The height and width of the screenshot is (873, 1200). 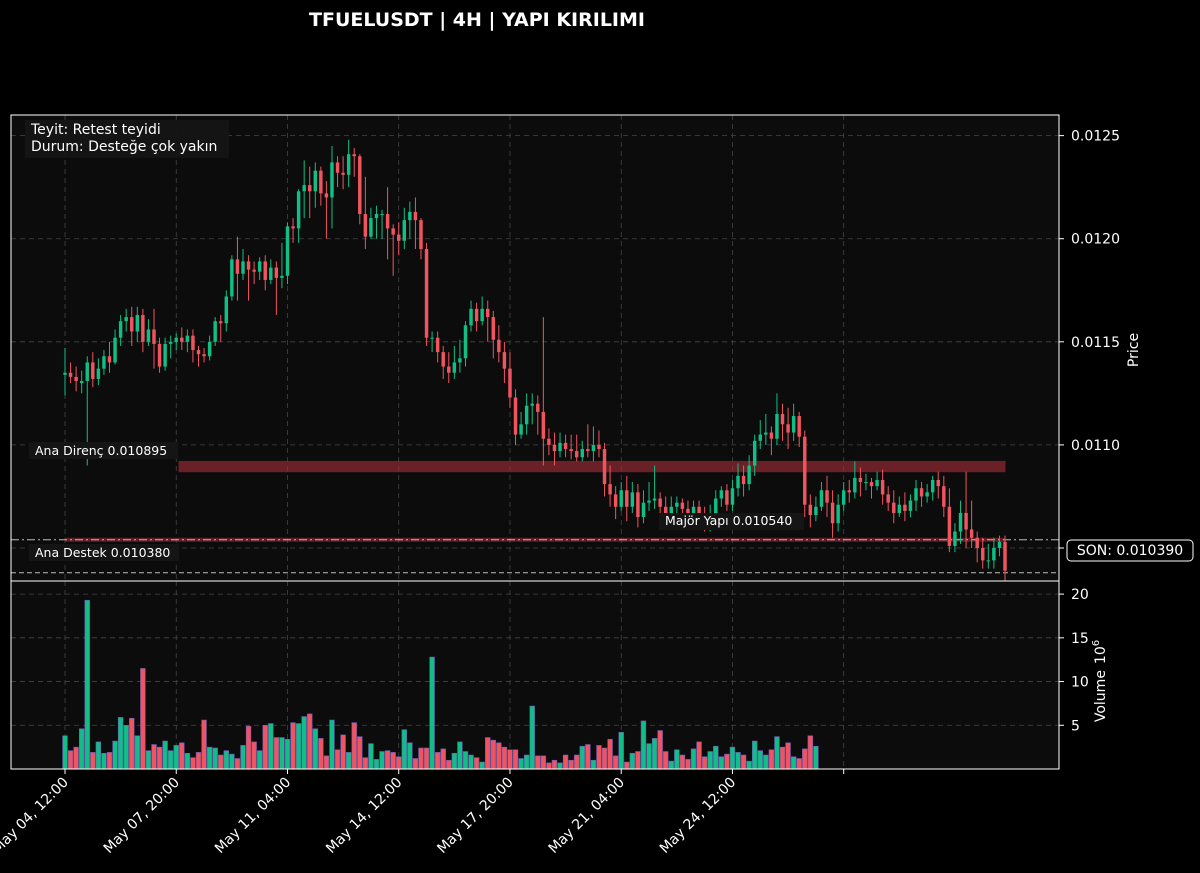 What do you see at coordinates (1080, 683) in the screenshot?
I see `volume-tick-label: 10` at bounding box center [1080, 683].